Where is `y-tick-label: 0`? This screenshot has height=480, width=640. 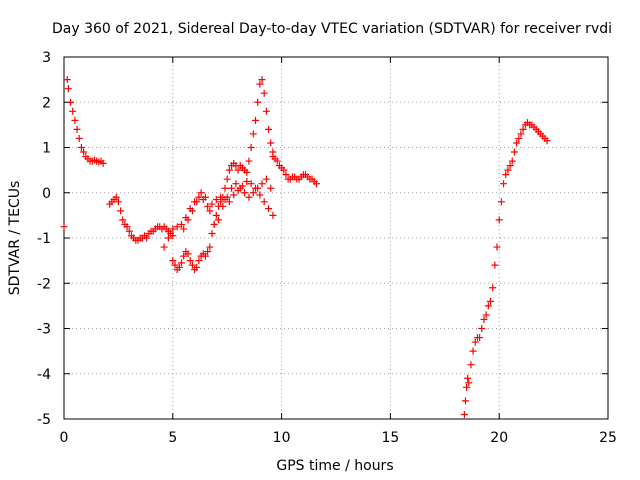
y-tick-label: 0 is located at coordinates (46, 194).